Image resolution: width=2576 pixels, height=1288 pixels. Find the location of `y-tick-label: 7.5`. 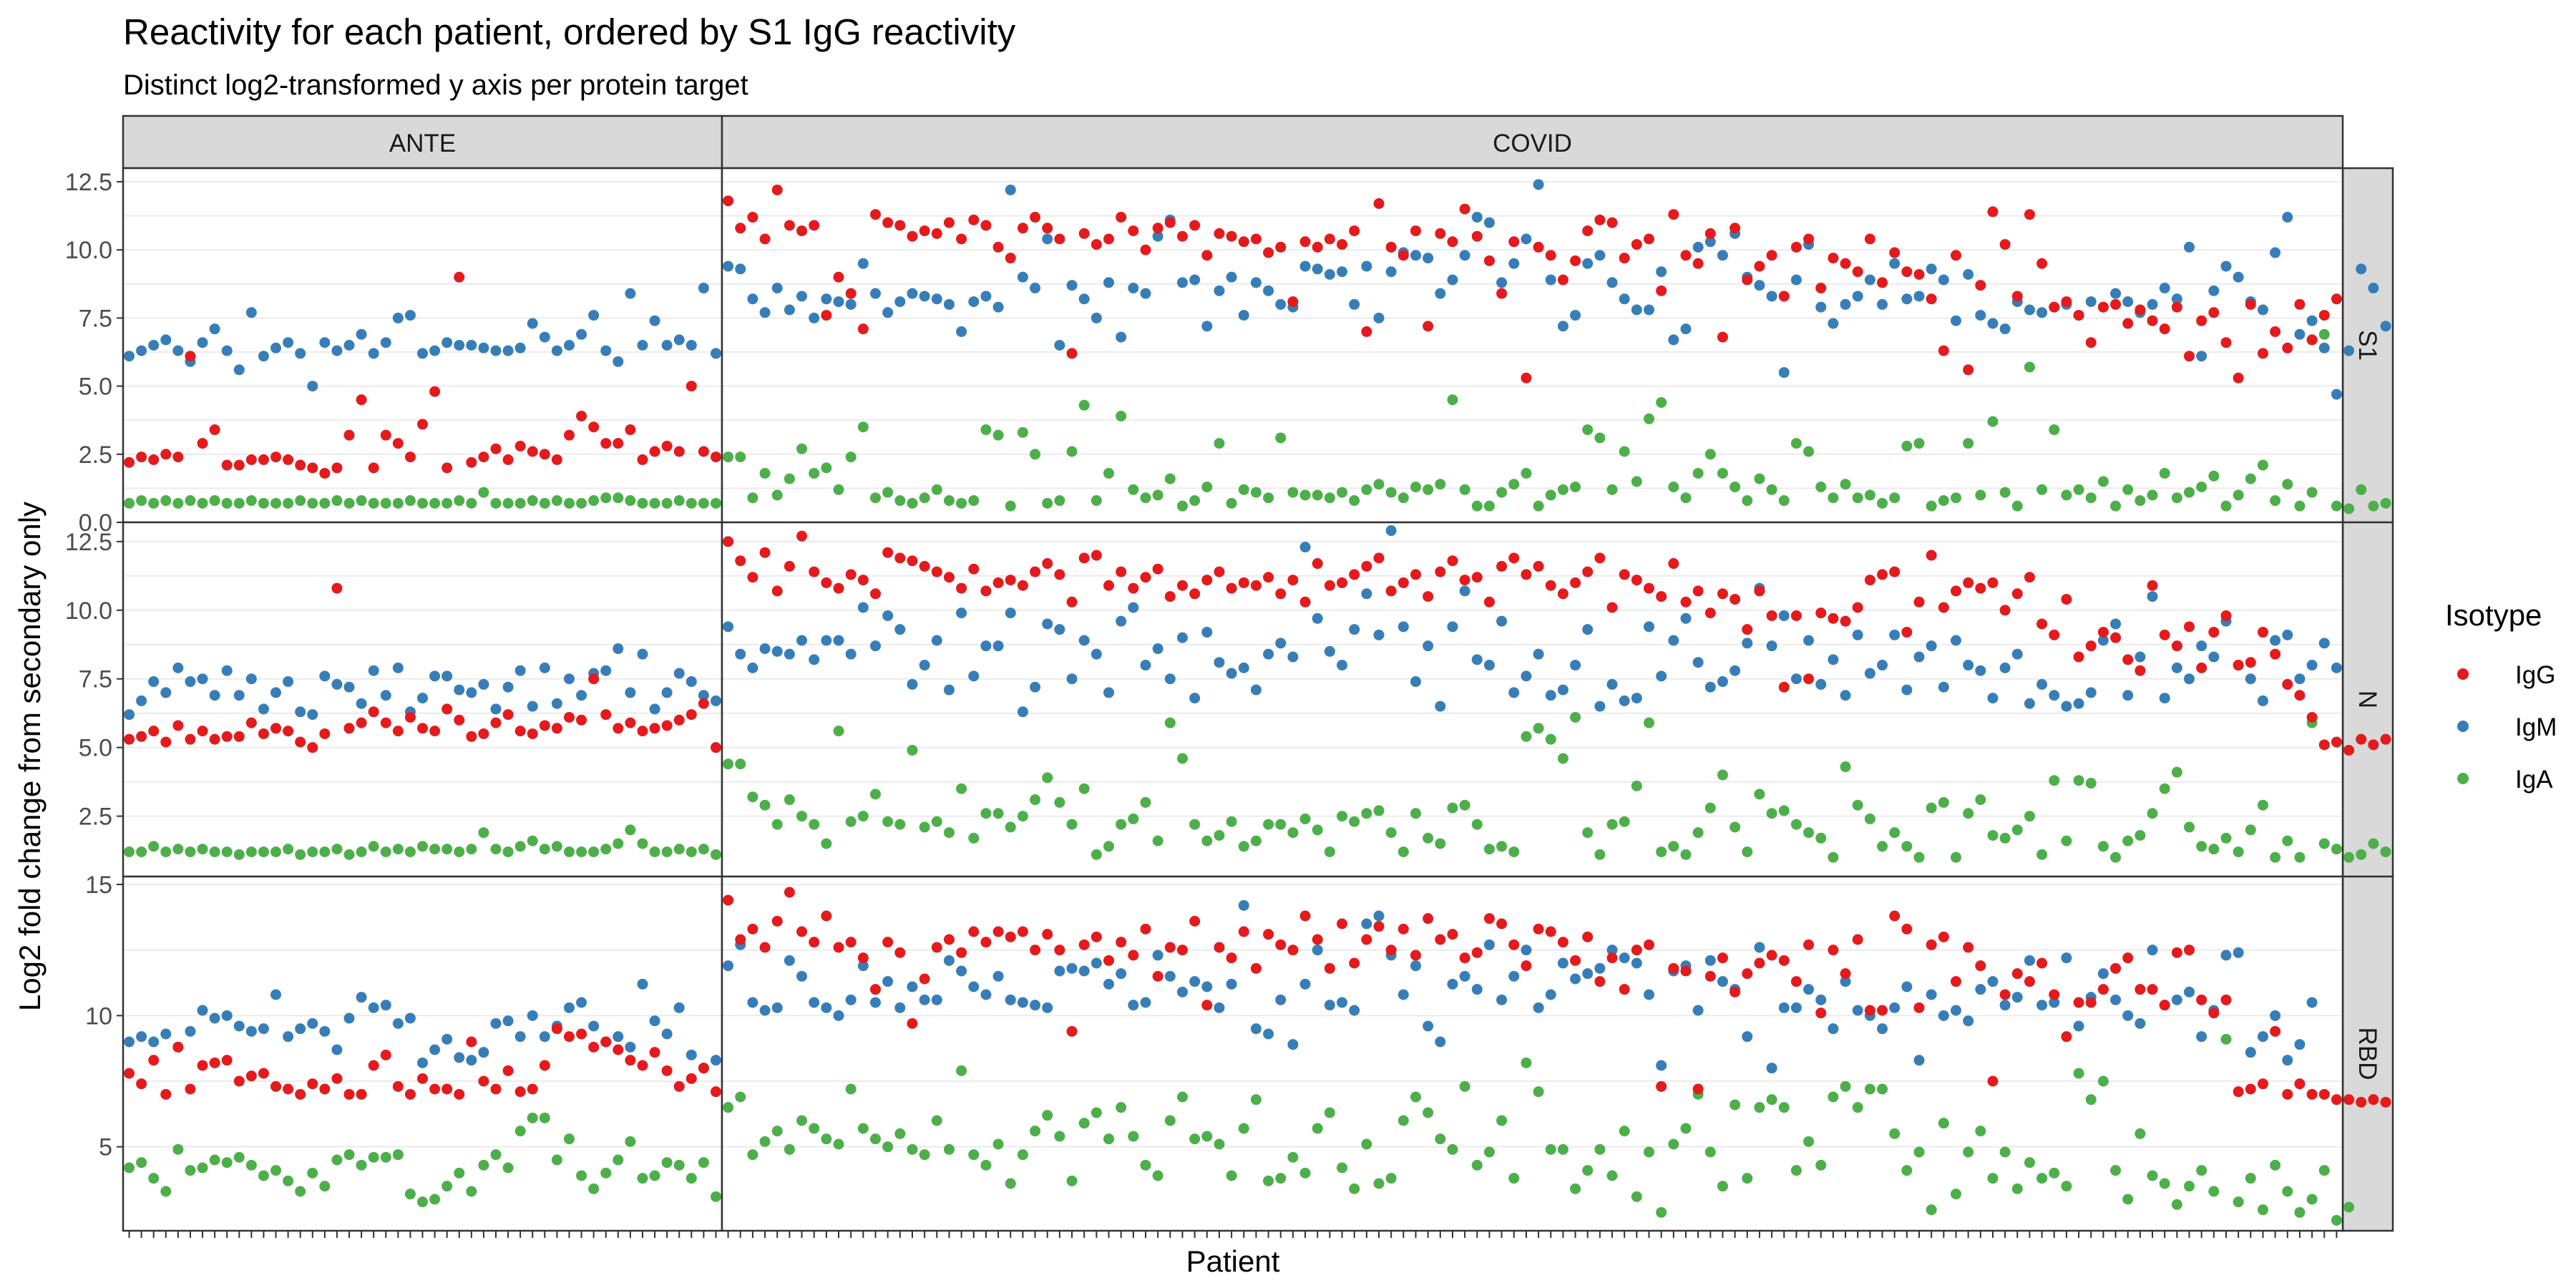

y-tick-label: 7.5 is located at coordinates (95, 318).